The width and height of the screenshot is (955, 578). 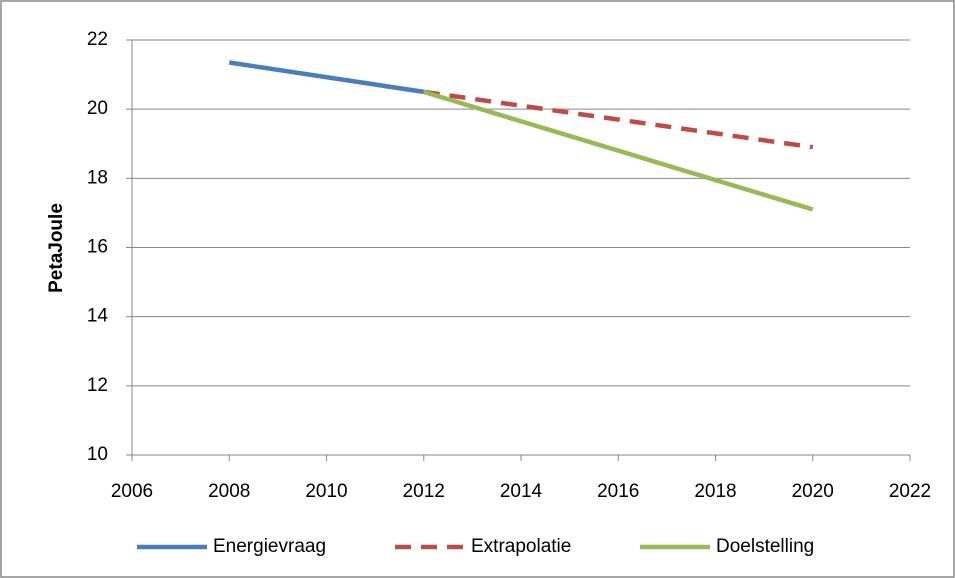 I want to click on x-tick-label: 2020, so click(x=813, y=491).